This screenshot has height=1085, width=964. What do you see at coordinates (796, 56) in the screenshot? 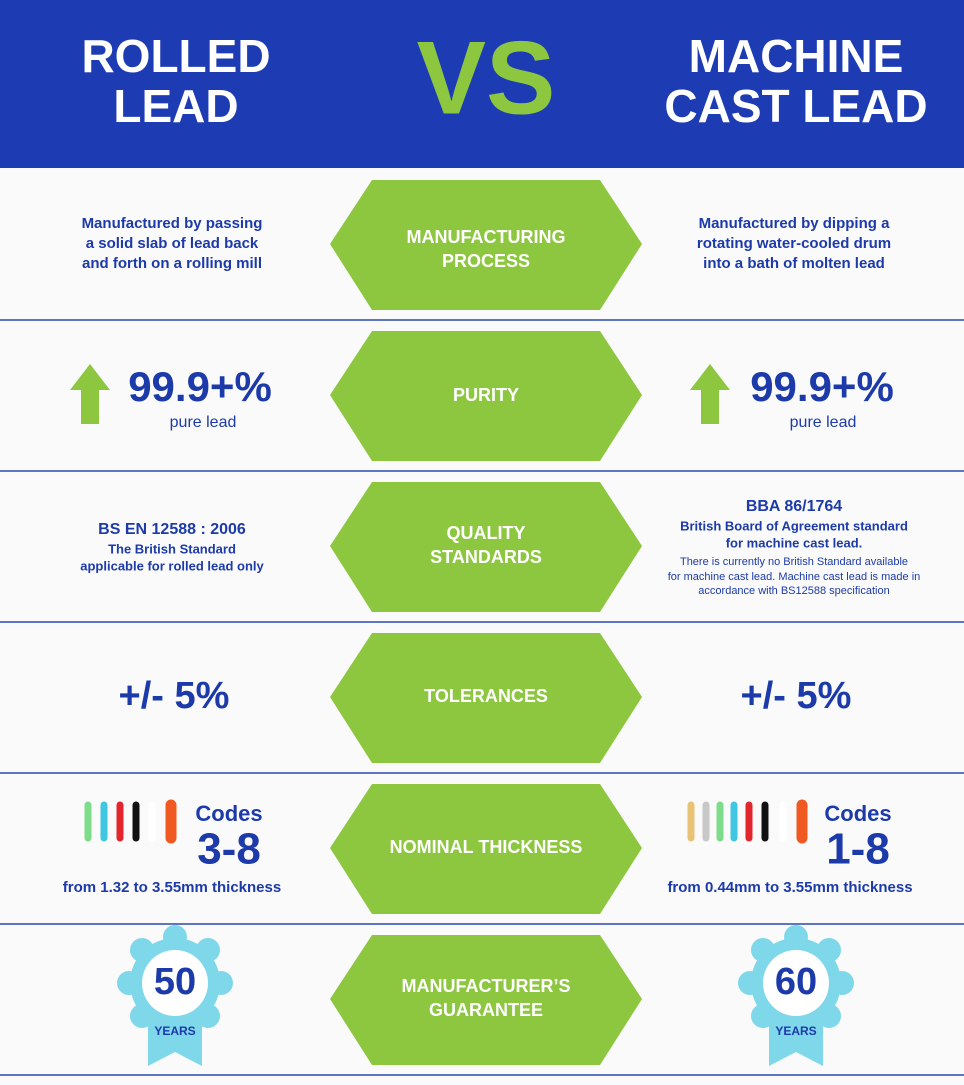
I see `right-title: MACHINE` at bounding box center [796, 56].